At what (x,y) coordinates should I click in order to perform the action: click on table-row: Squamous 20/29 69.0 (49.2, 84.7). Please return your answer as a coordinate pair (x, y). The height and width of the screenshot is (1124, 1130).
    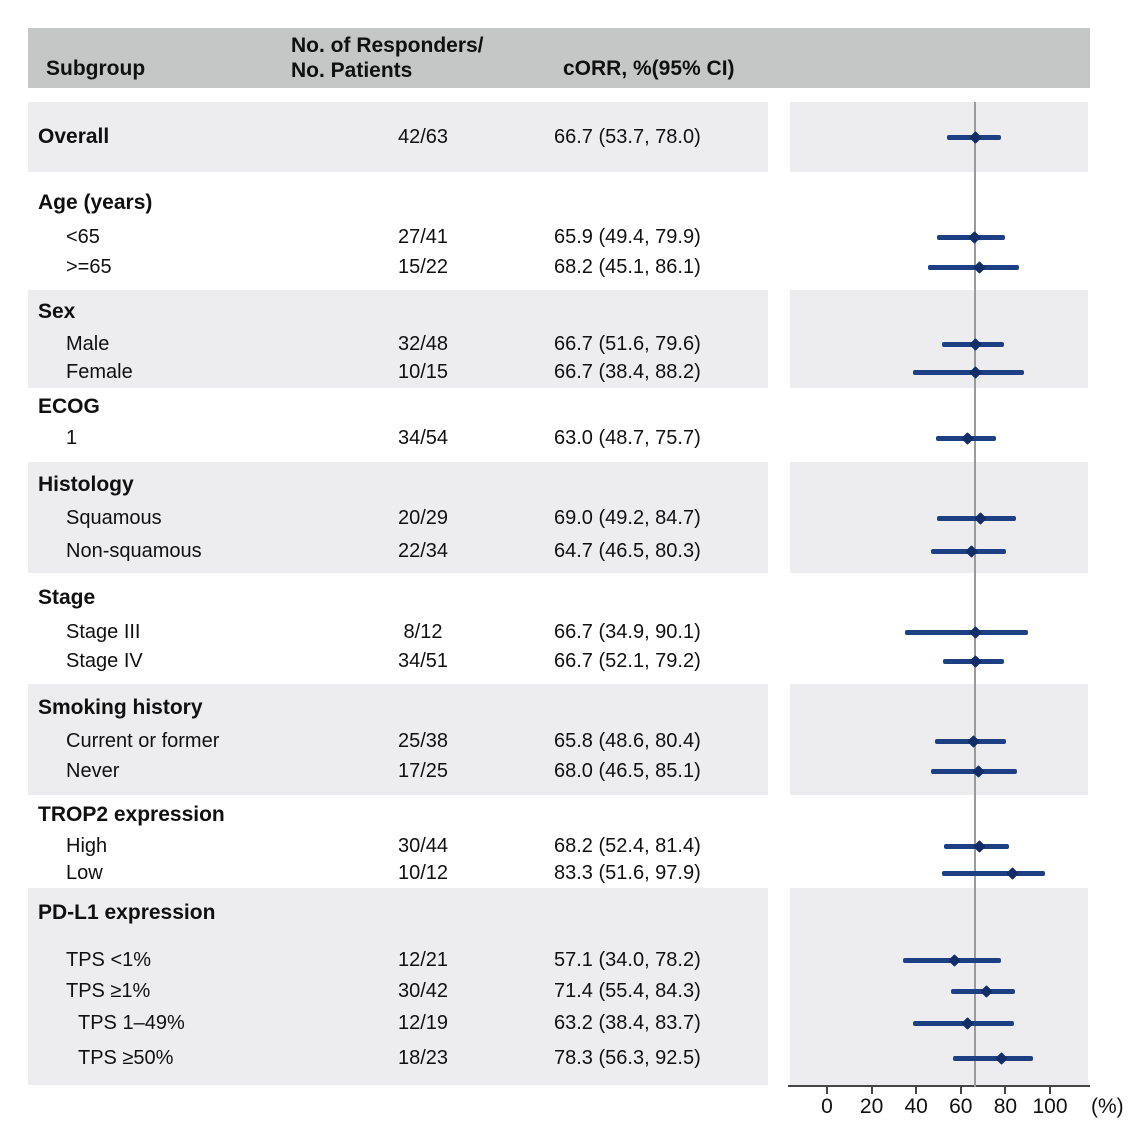
    Looking at the image, I should click on (559, 518).